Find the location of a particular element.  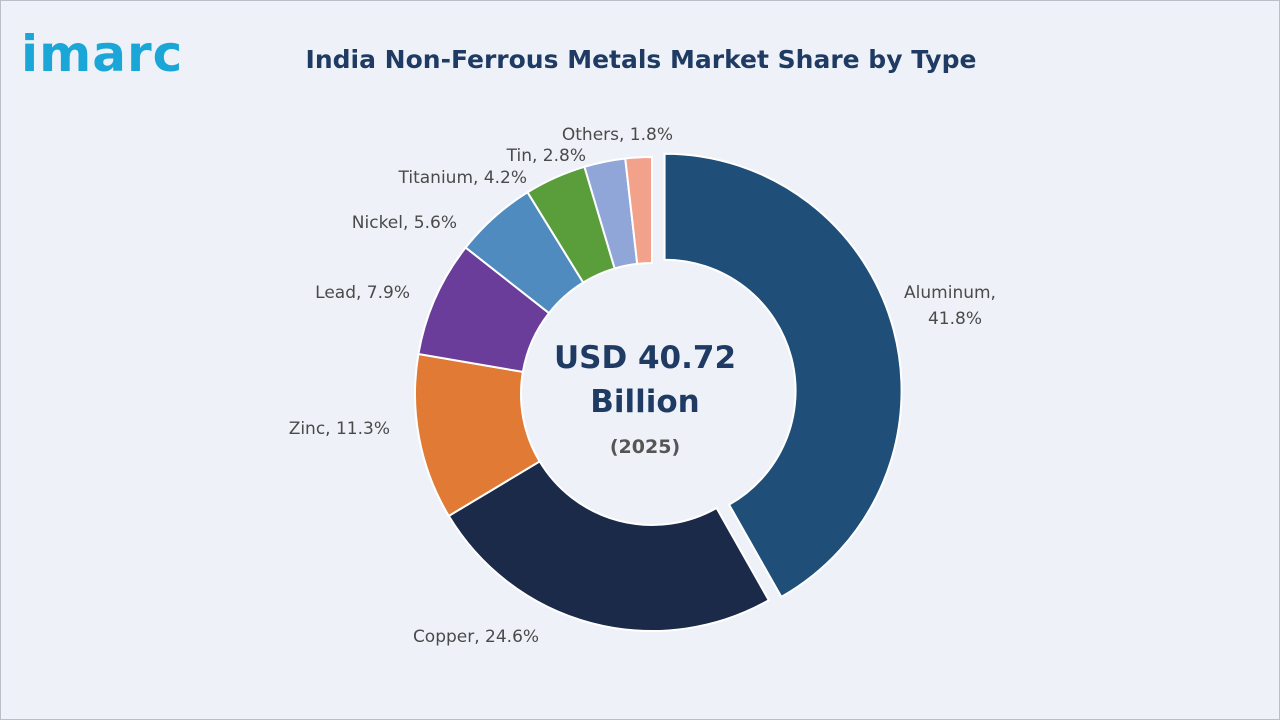

data-label-copper: Copper, 24.6% is located at coordinates (476, 637).